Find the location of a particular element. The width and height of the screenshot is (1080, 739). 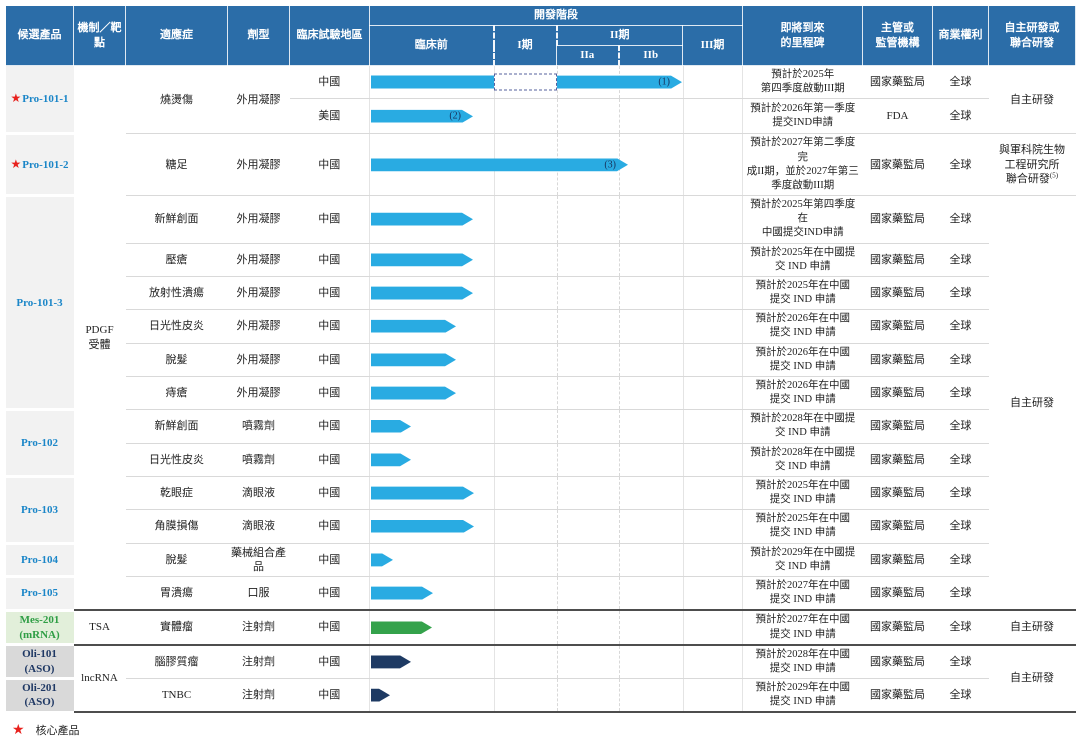

product-name: Pro-101-2 is located at coordinates (45, 164).